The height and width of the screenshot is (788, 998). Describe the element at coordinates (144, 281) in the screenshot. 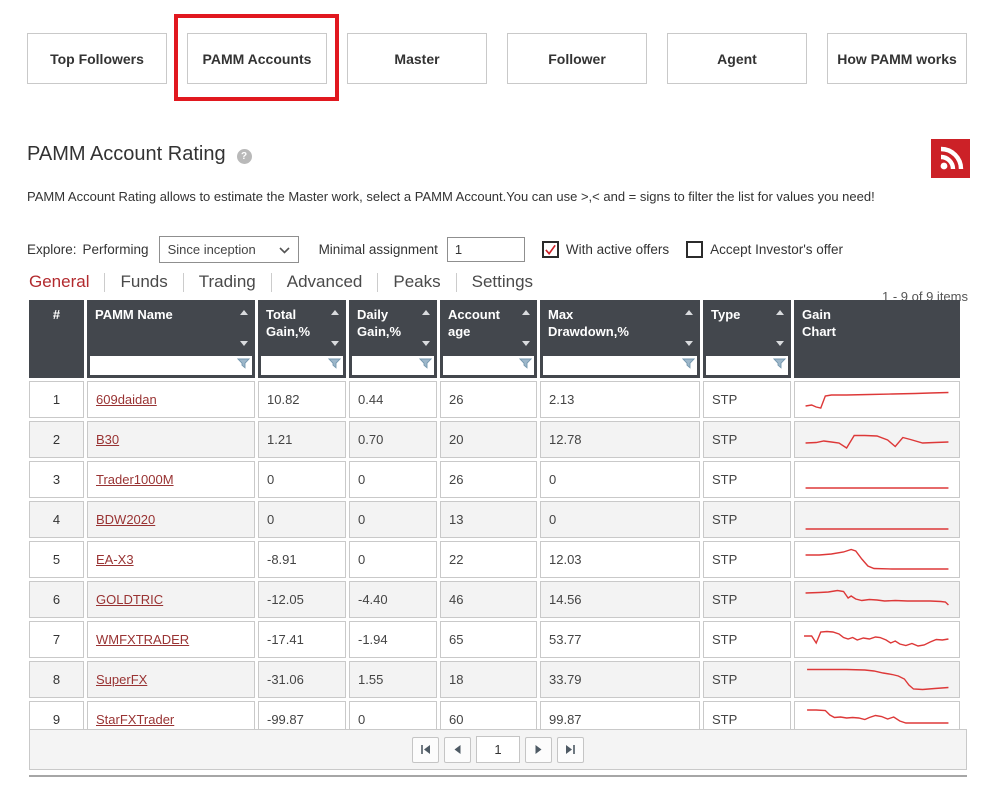

I see `tab-funds: Funds` at that location.